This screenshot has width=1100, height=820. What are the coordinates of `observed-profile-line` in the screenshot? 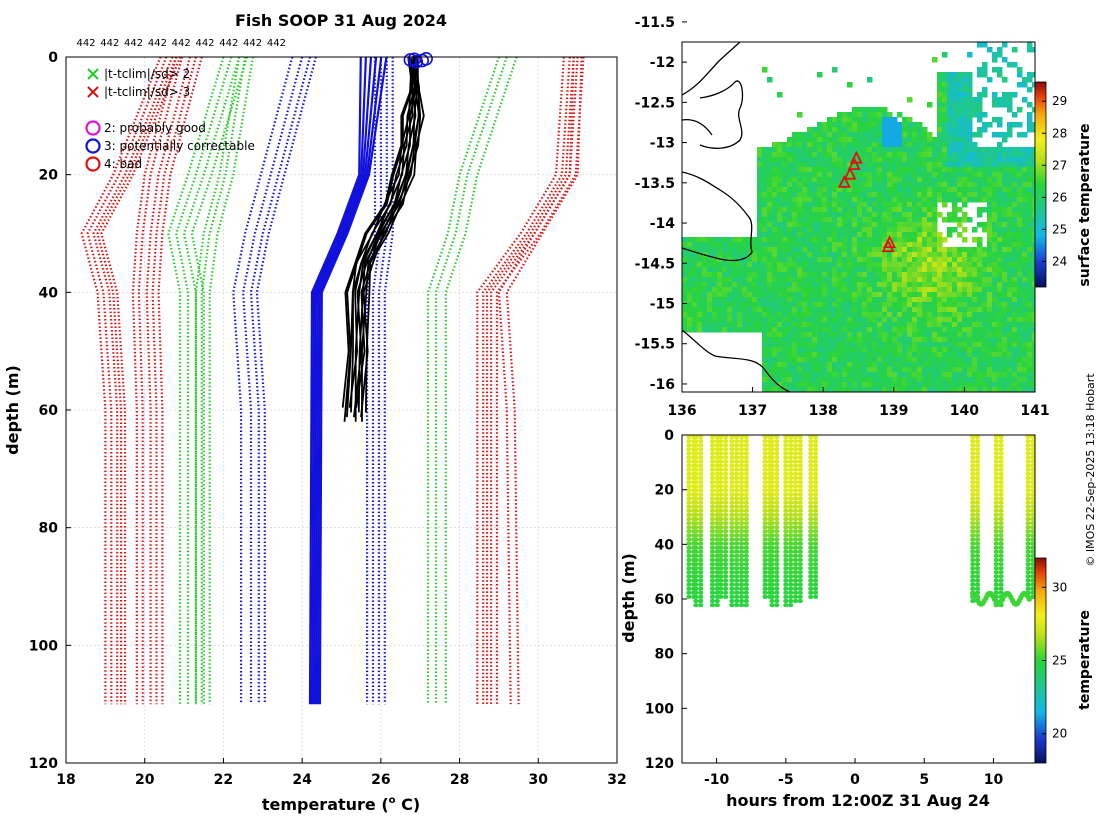 It's located at (391, 237).